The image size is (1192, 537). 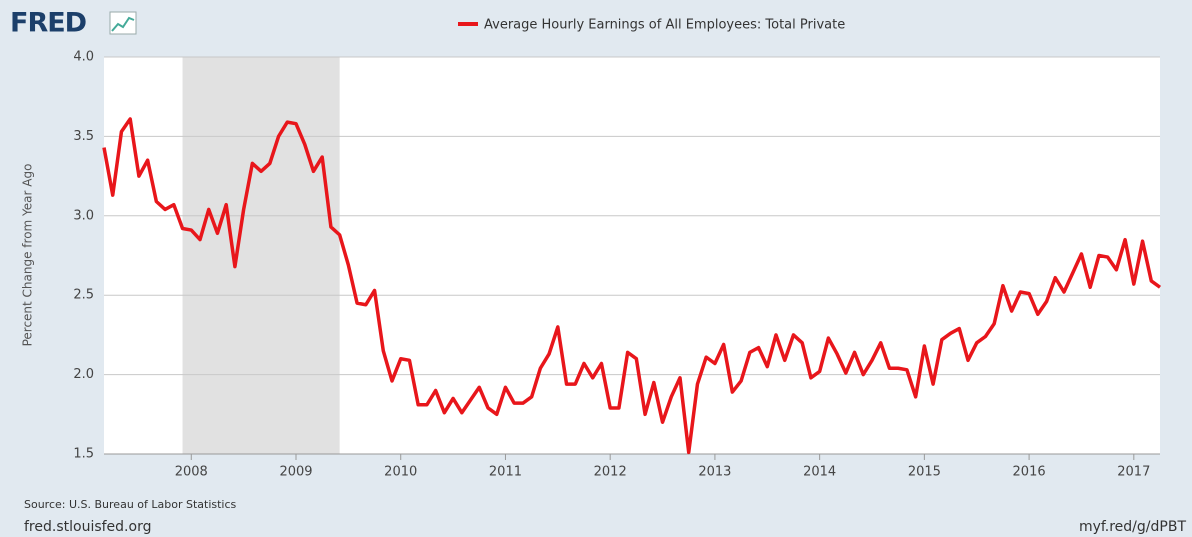 What do you see at coordinates (130, 504) in the screenshot?
I see `source: Source: U.S. Bureau of Labor Statistics` at bounding box center [130, 504].